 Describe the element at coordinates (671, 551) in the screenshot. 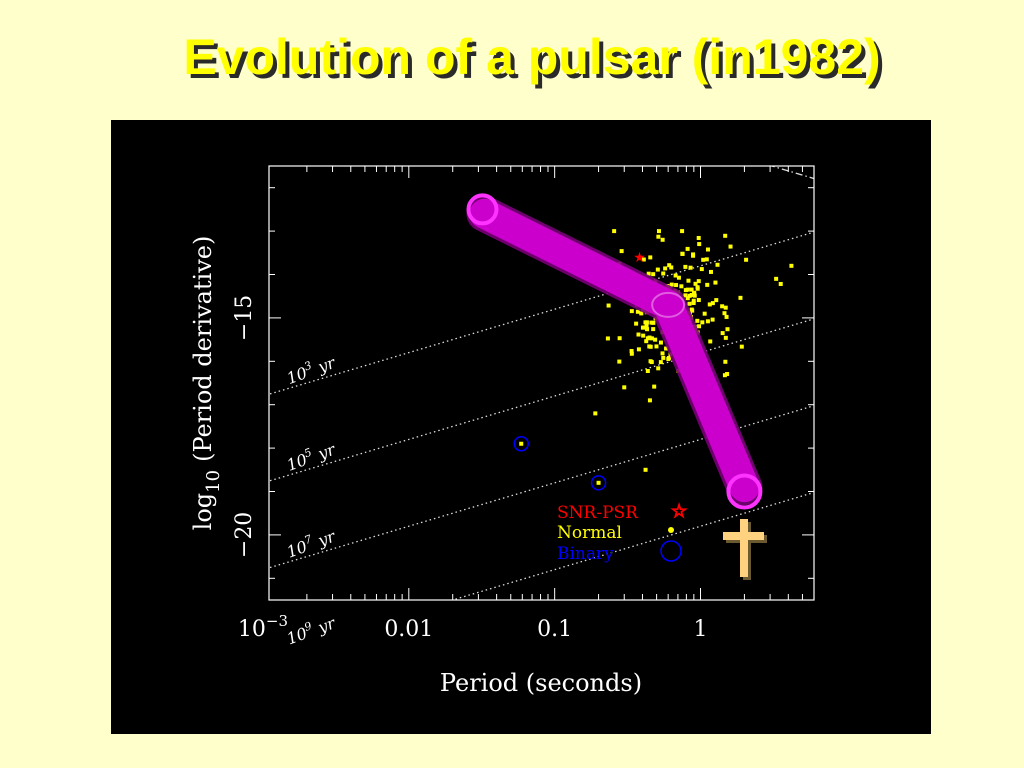

I see `legend-circle-icon` at that location.